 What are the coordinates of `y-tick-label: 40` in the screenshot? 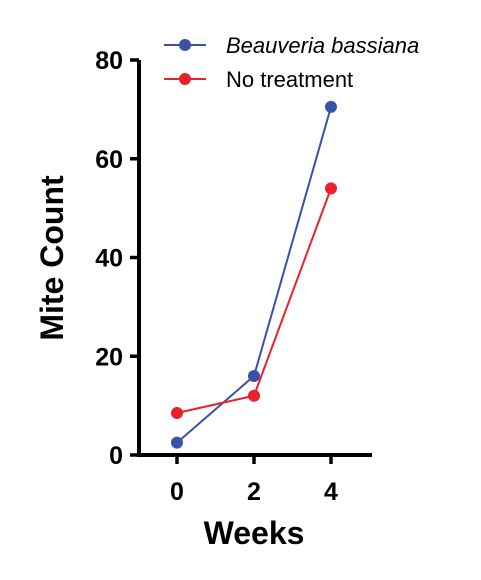 It's located at (109, 259).